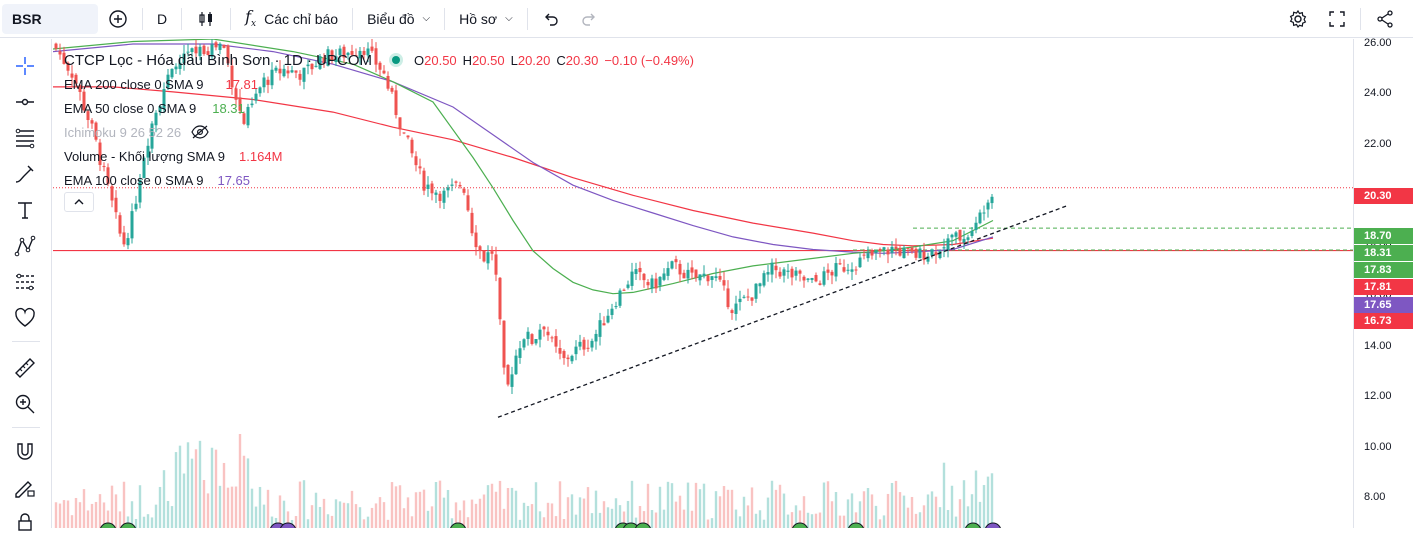 This screenshot has height=537, width=1413. What do you see at coordinates (200, 132) in the screenshot?
I see `eye-off-icon` at bounding box center [200, 132].